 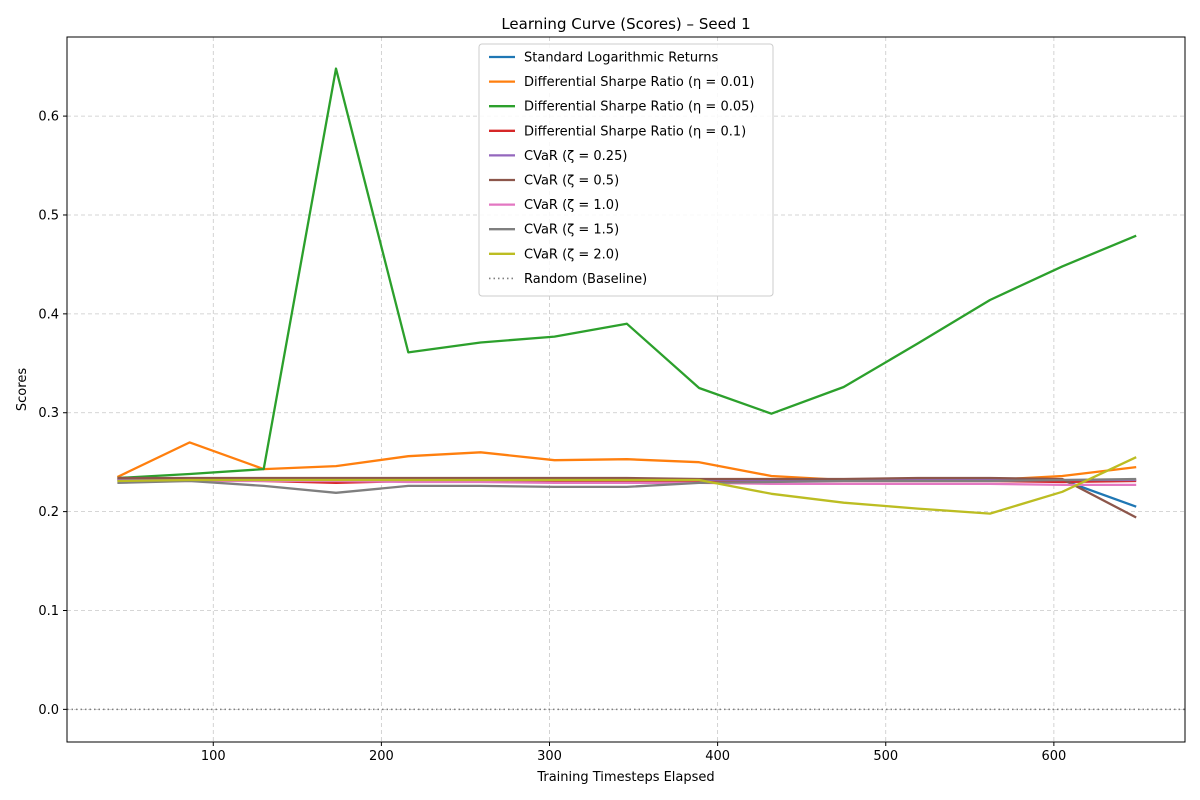 I want to click on y-tick-label: 0.5, so click(x=48, y=215).